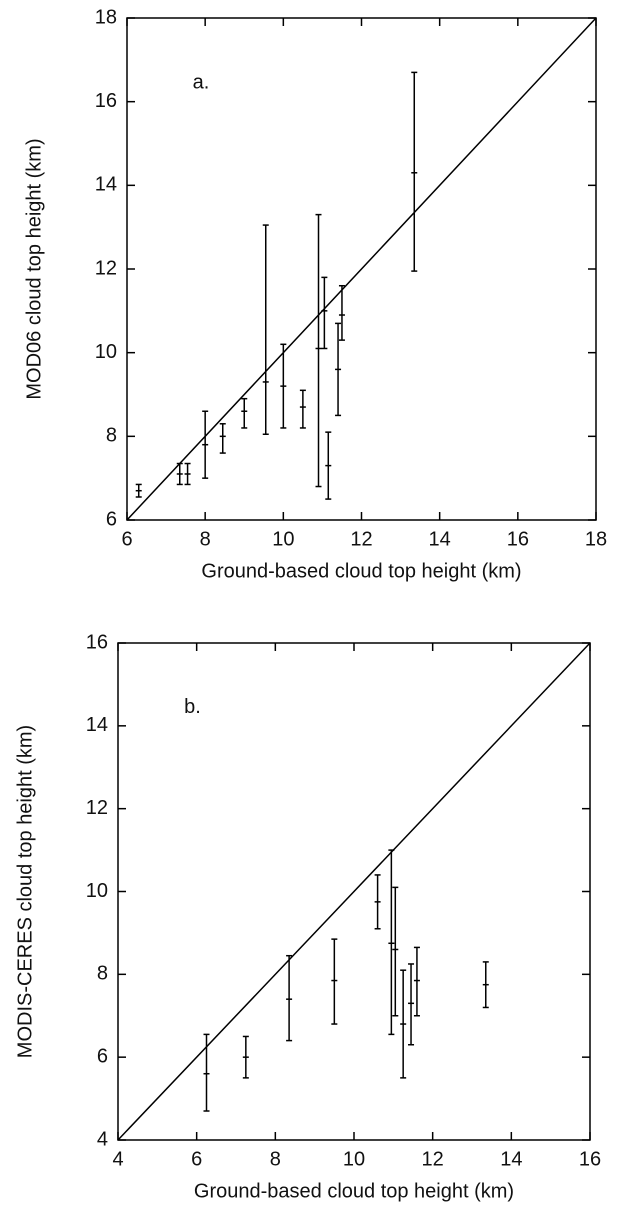 The width and height of the screenshot is (620, 1231). I want to click on x-tick-label: 18, so click(596, 539).